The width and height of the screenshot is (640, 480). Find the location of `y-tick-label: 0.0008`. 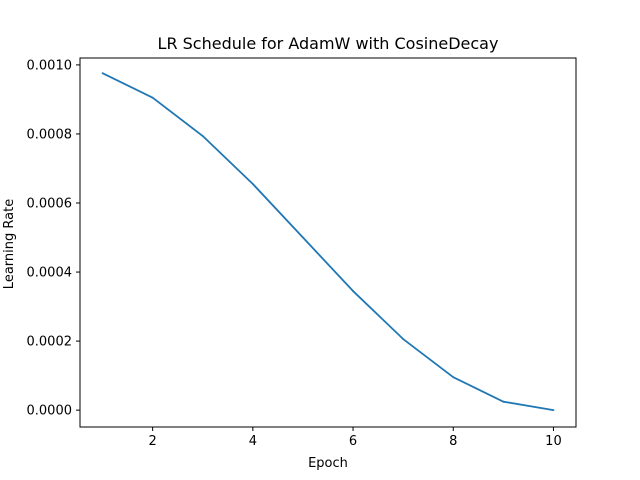

y-tick-label: 0.0008 is located at coordinates (50, 134).